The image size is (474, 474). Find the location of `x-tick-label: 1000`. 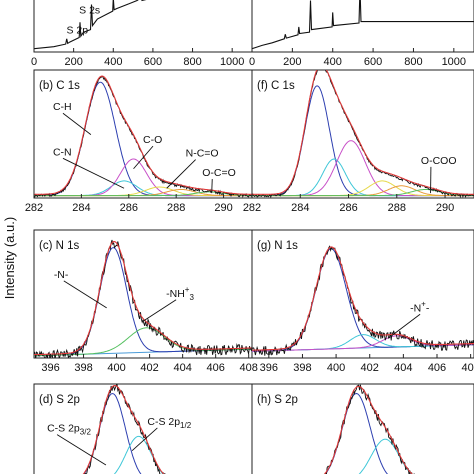

x-tick-label: 1000 is located at coordinates (232, 62).